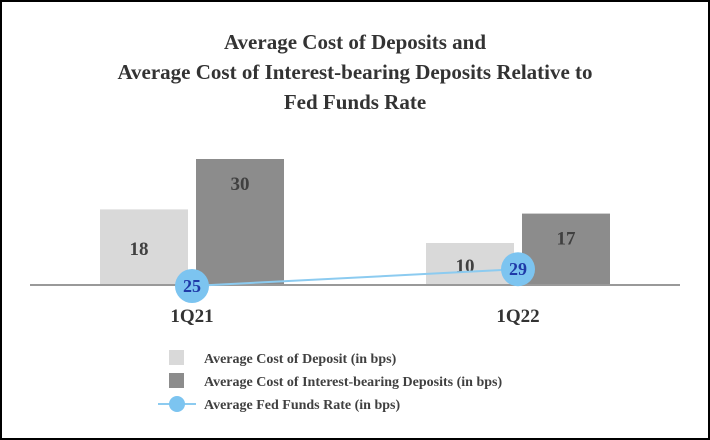 Image resolution: width=710 pixels, height=440 pixels. I want to click on rate-point-1q21, so click(192, 286).